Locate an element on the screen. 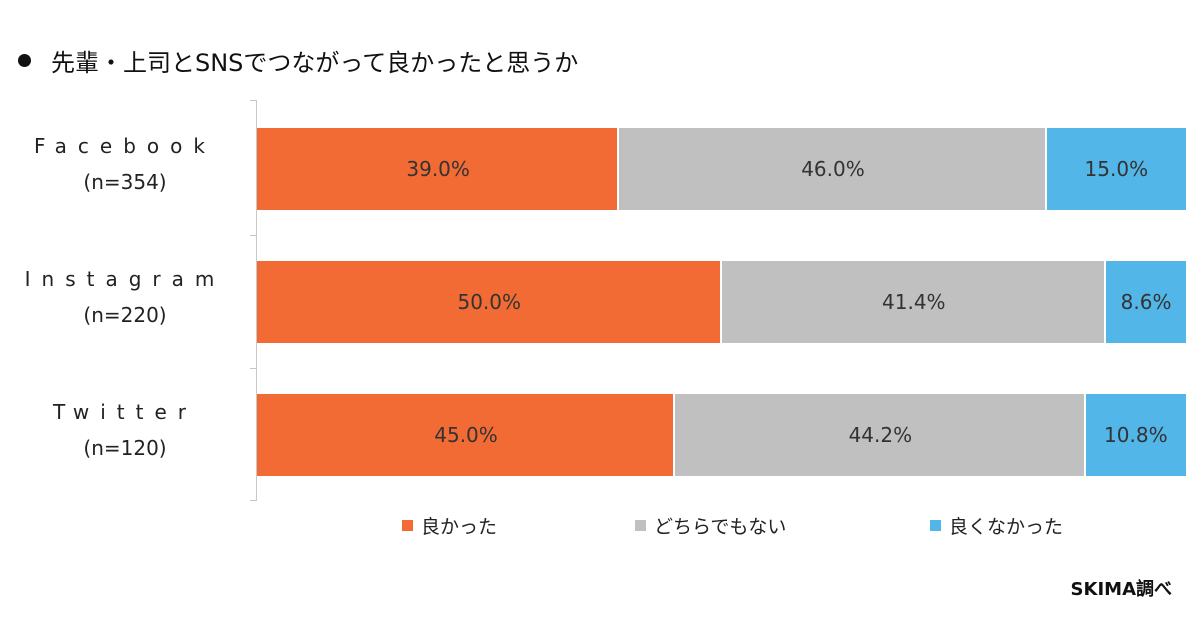  data-label: 39.0% is located at coordinates (438, 169).